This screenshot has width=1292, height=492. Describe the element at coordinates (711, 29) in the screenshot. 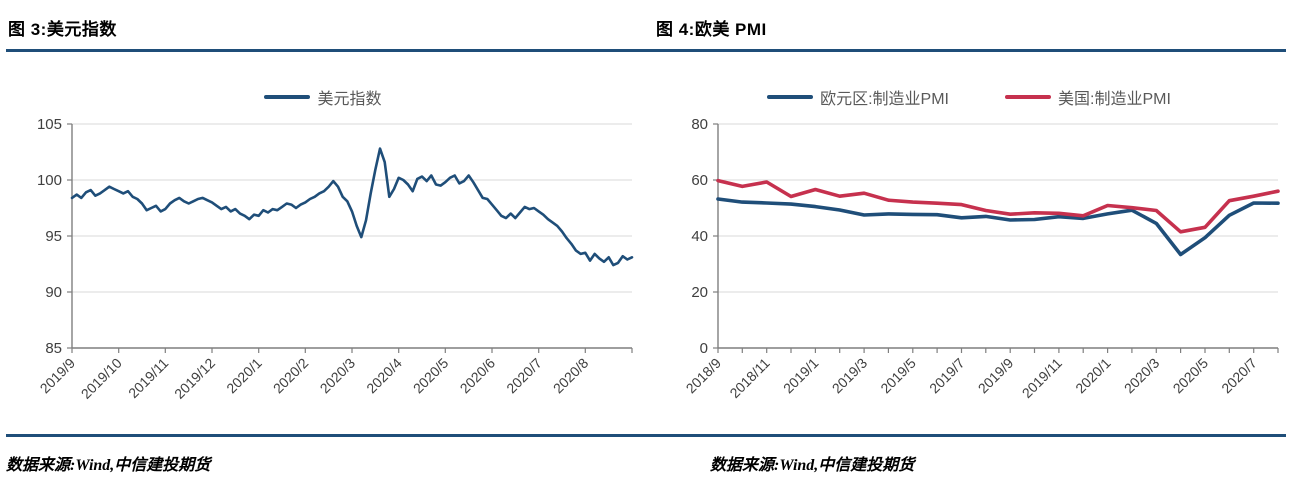

I see `figure4-title: 图 4:欧美 PMI` at that location.